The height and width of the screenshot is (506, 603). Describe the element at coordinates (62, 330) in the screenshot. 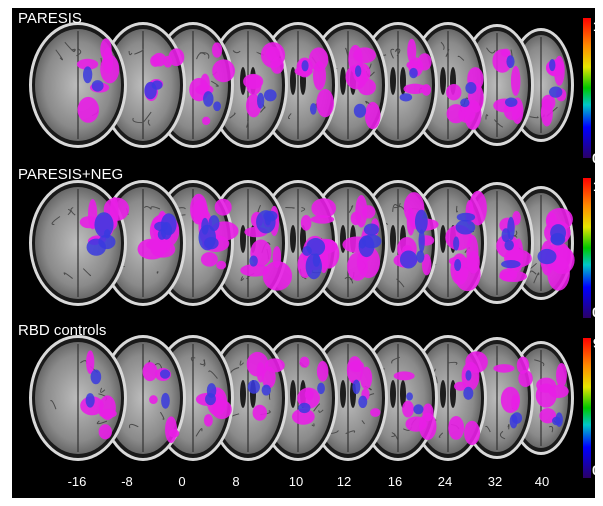

I see `panel-title-rbd-controls: RBD controls` at that location.